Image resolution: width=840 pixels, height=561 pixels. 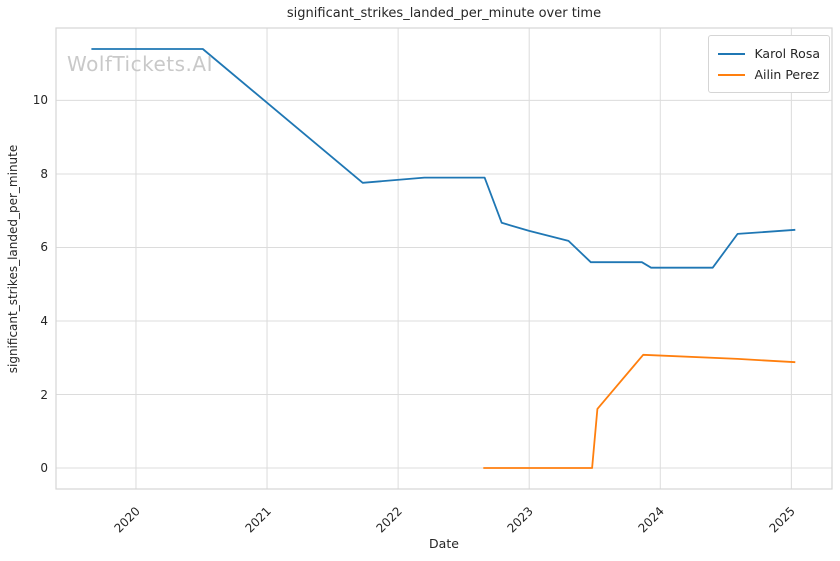 I want to click on y-tick-label: 8, so click(x=44, y=173).